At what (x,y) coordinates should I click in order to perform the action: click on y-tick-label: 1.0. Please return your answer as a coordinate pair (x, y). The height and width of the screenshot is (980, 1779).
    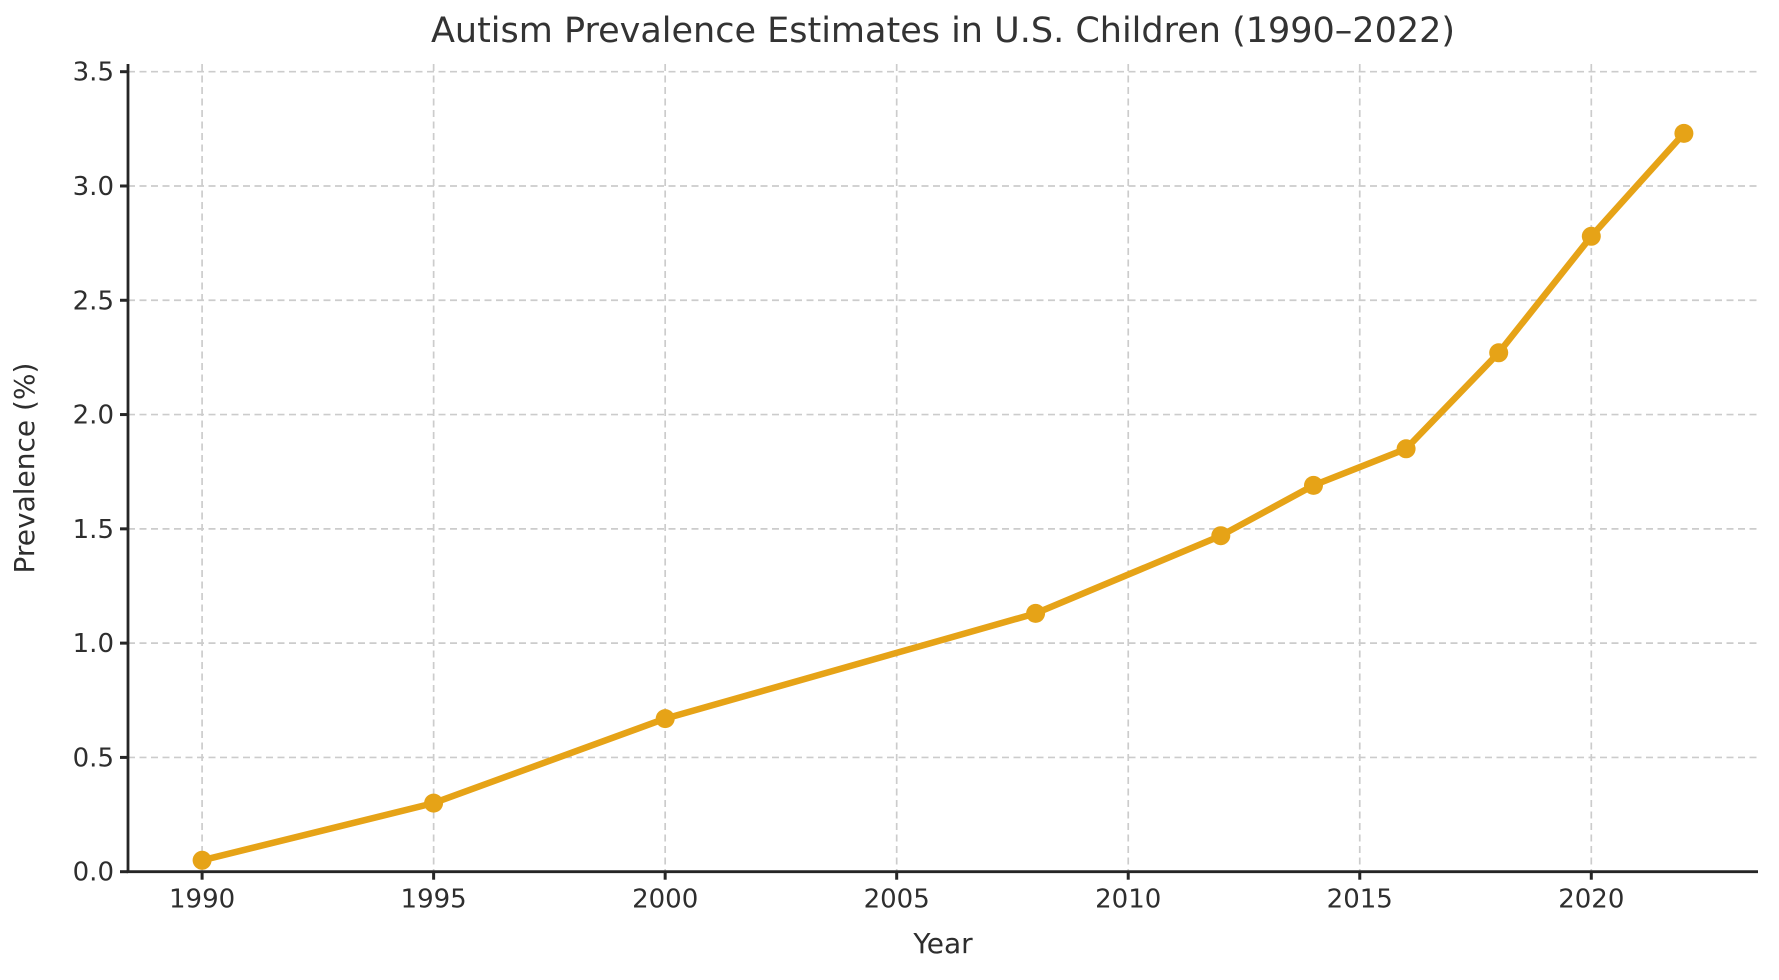
    Looking at the image, I should click on (93, 644).